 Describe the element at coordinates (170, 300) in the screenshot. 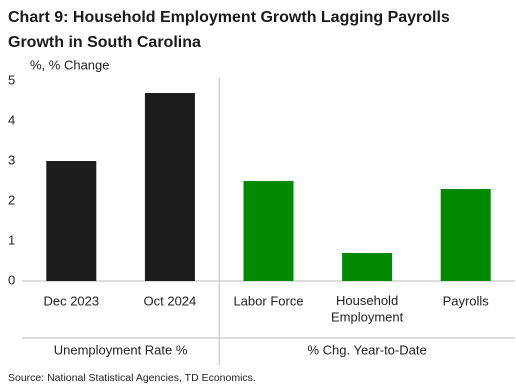

I see `x-tick-label: Oct 2024` at that location.